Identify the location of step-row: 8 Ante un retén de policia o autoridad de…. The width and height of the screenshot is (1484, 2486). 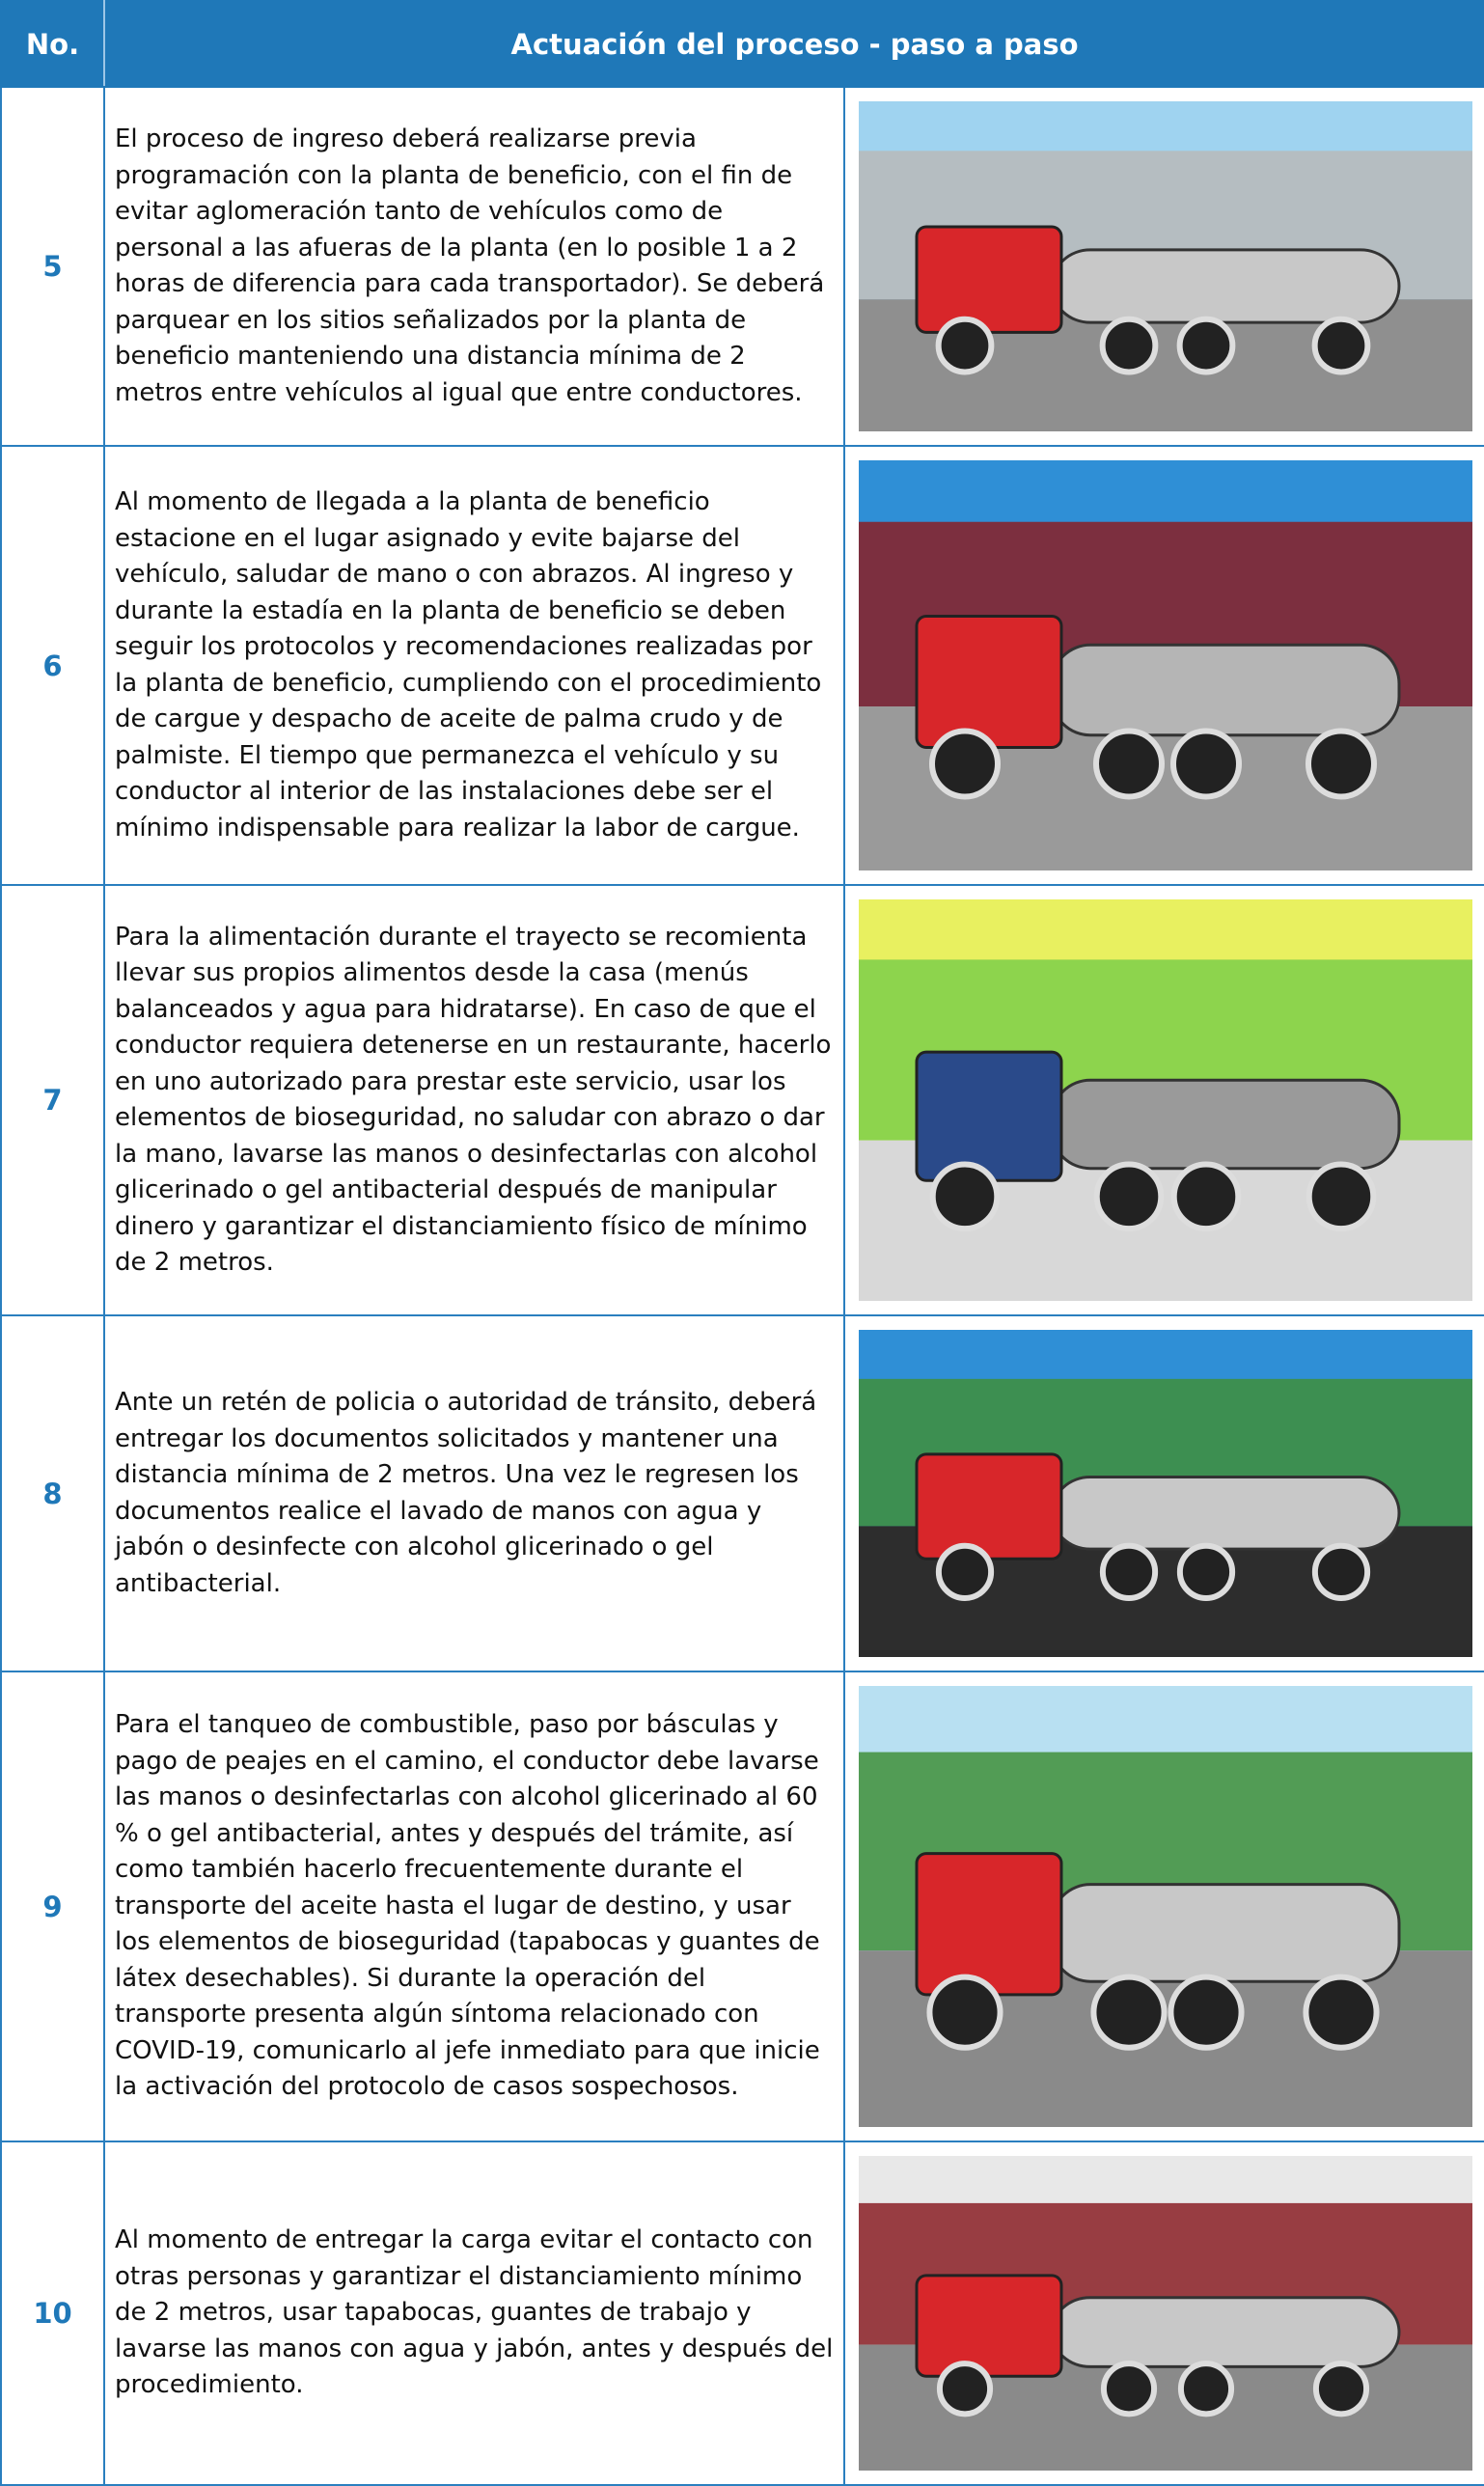
(742, 1493).